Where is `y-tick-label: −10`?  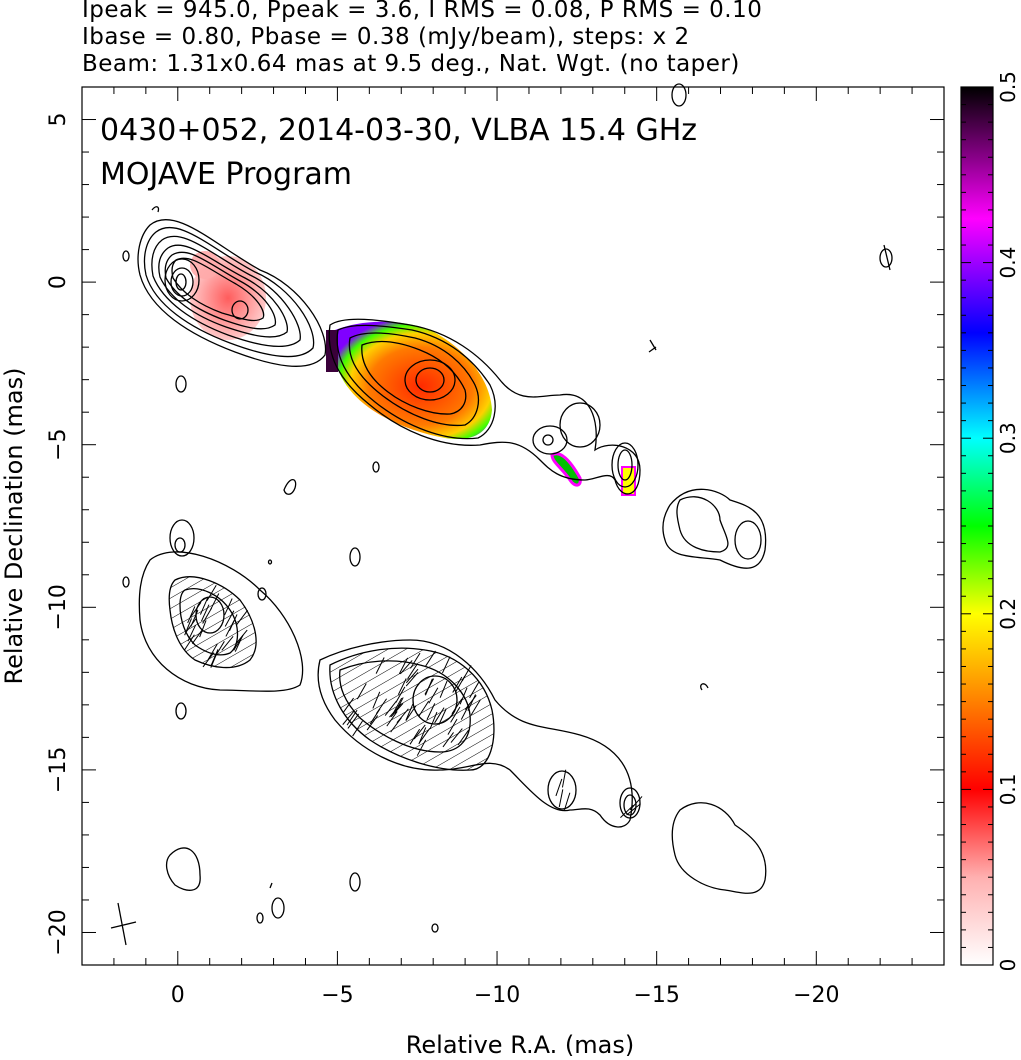 y-tick-label: −10 is located at coordinates (58, 607).